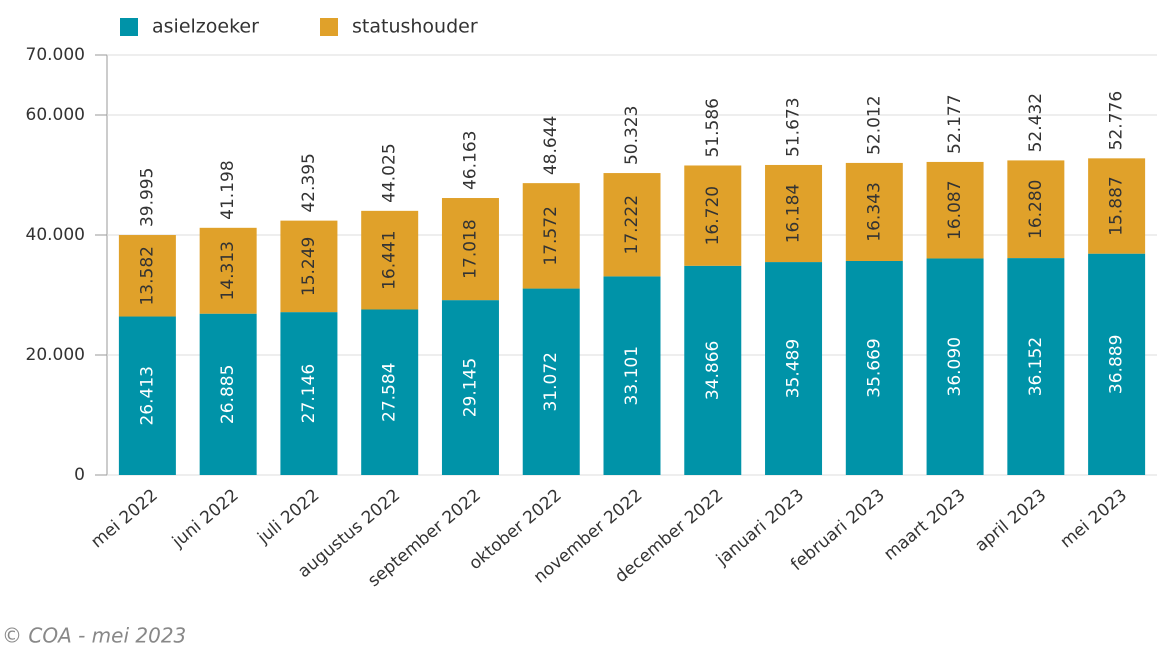 Image resolution: width=1160 pixels, height=654 pixels. What do you see at coordinates (288, 516) in the screenshot?
I see `x-tick-label: juli 2022` at bounding box center [288, 516].